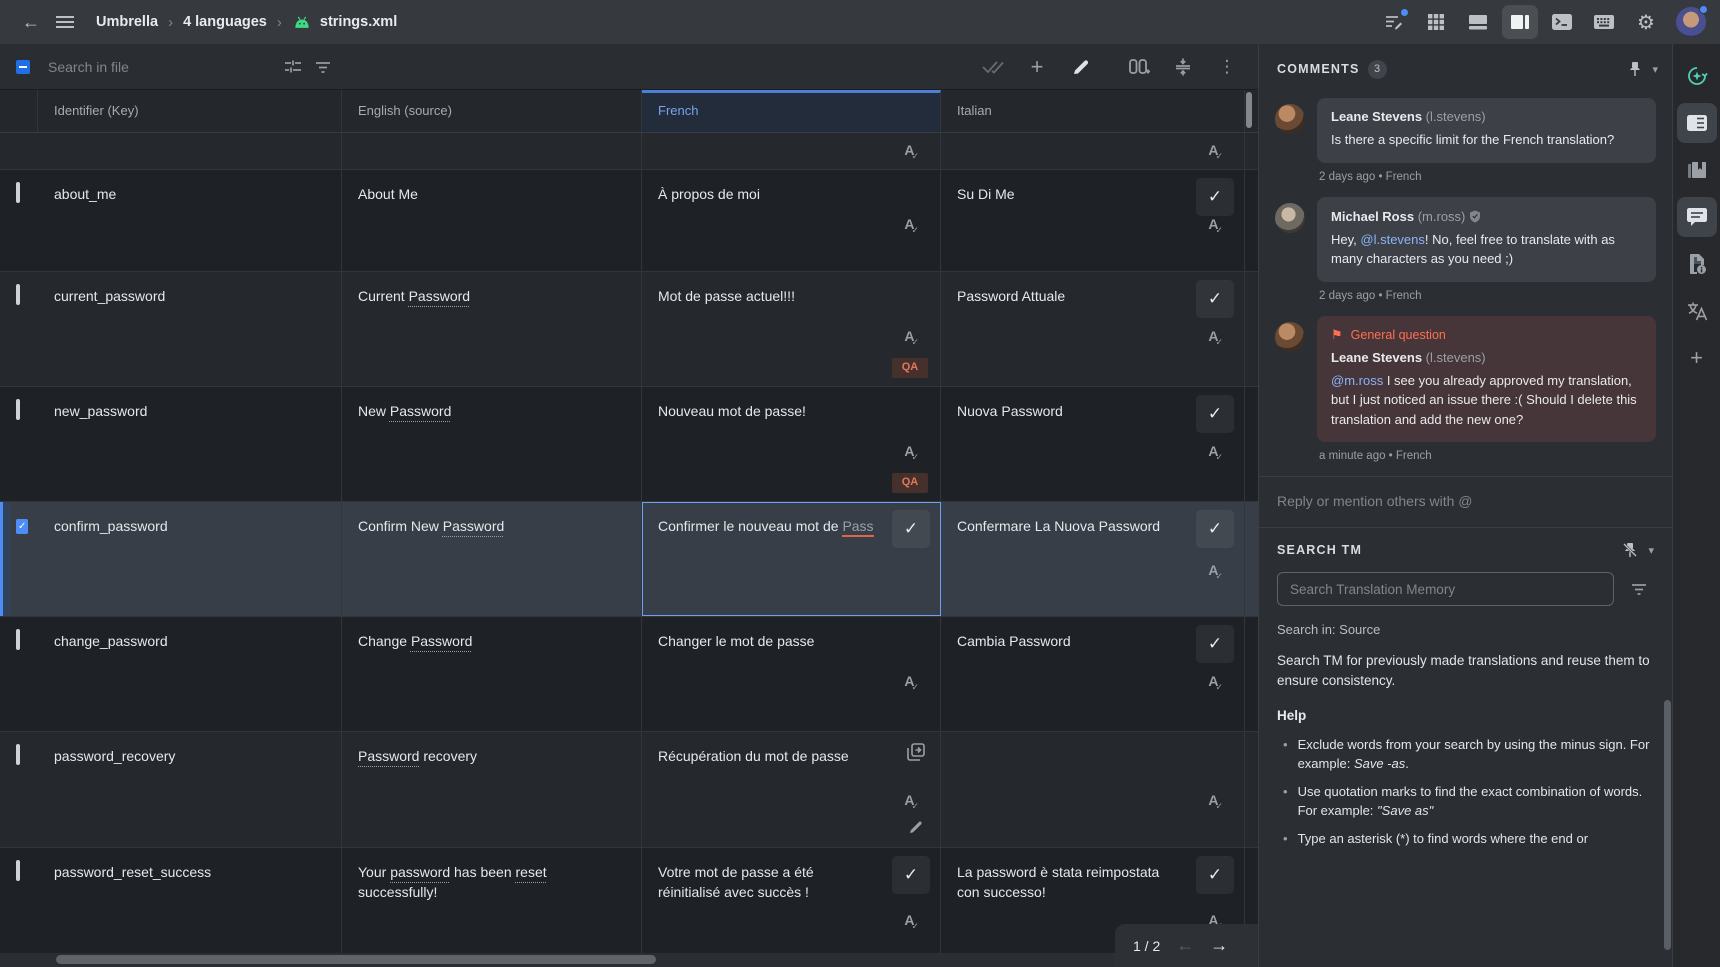 This screenshot has height=967, width=1720. What do you see at coordinates (791, 674) in the screenshot?
I see `french-cell: Changer le mot de passe A✓` at bounding box center [791, 674].